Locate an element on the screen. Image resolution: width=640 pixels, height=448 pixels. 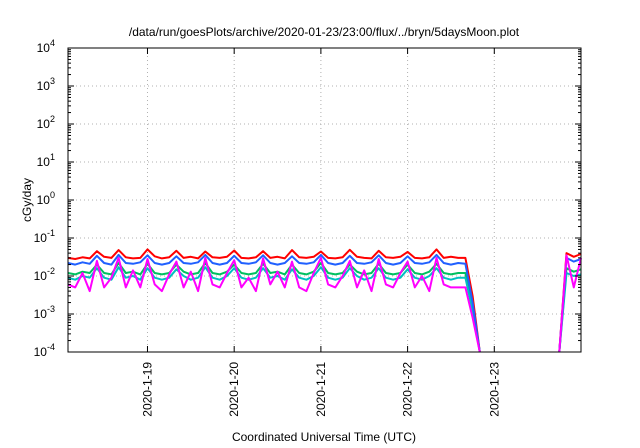
x-tick-label: 2020-1-22 is located at coordinates (408, 389).